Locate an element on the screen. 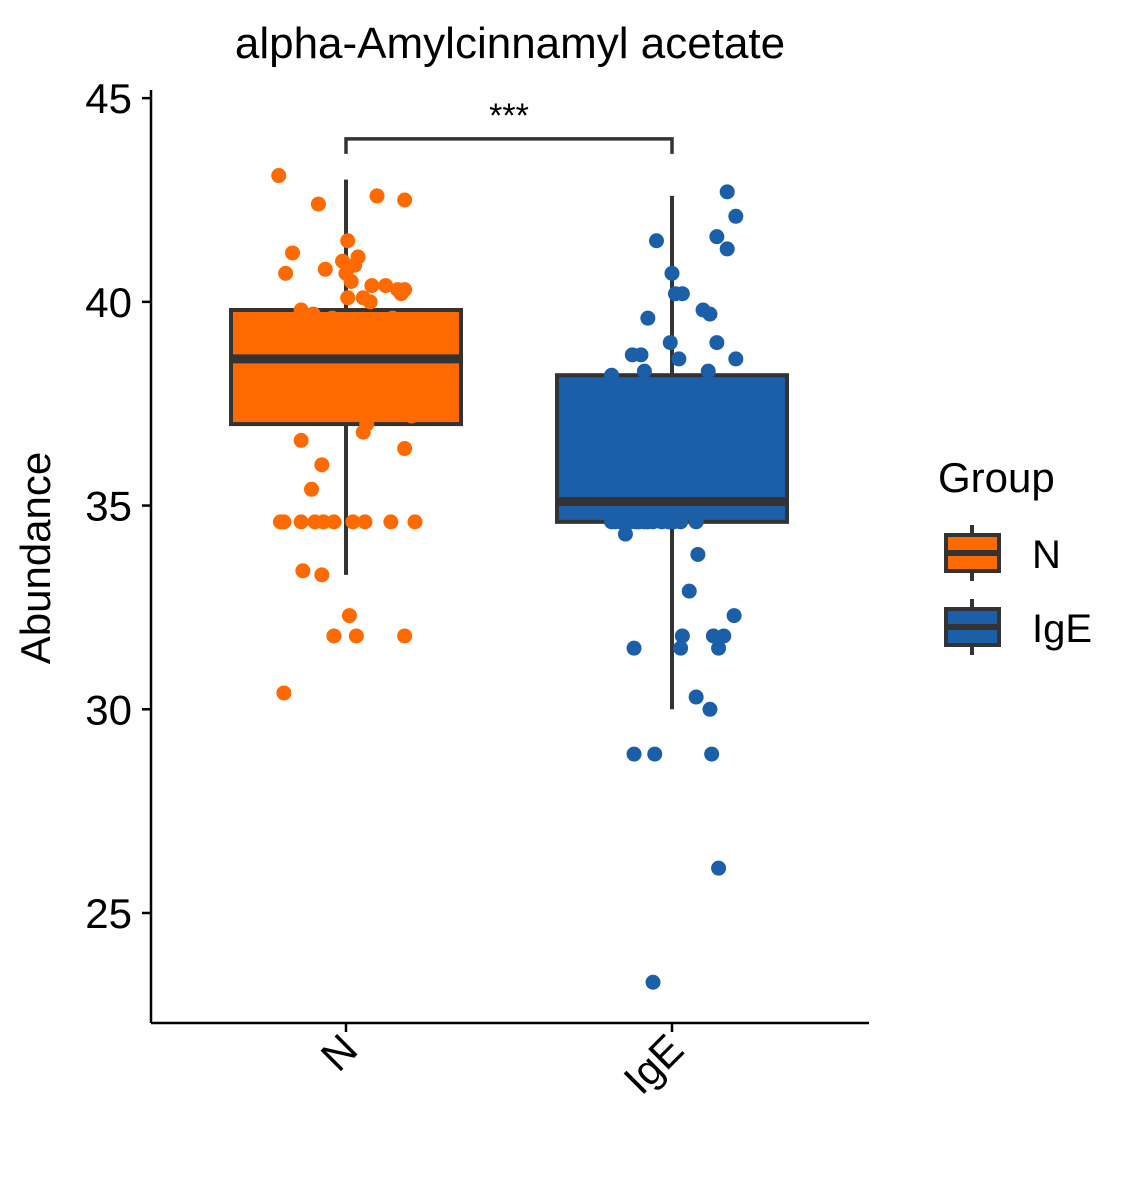 The width and height of the screenshot is (1140, 1200). legend: Group N IgE is located at coordinates (1015, 554).